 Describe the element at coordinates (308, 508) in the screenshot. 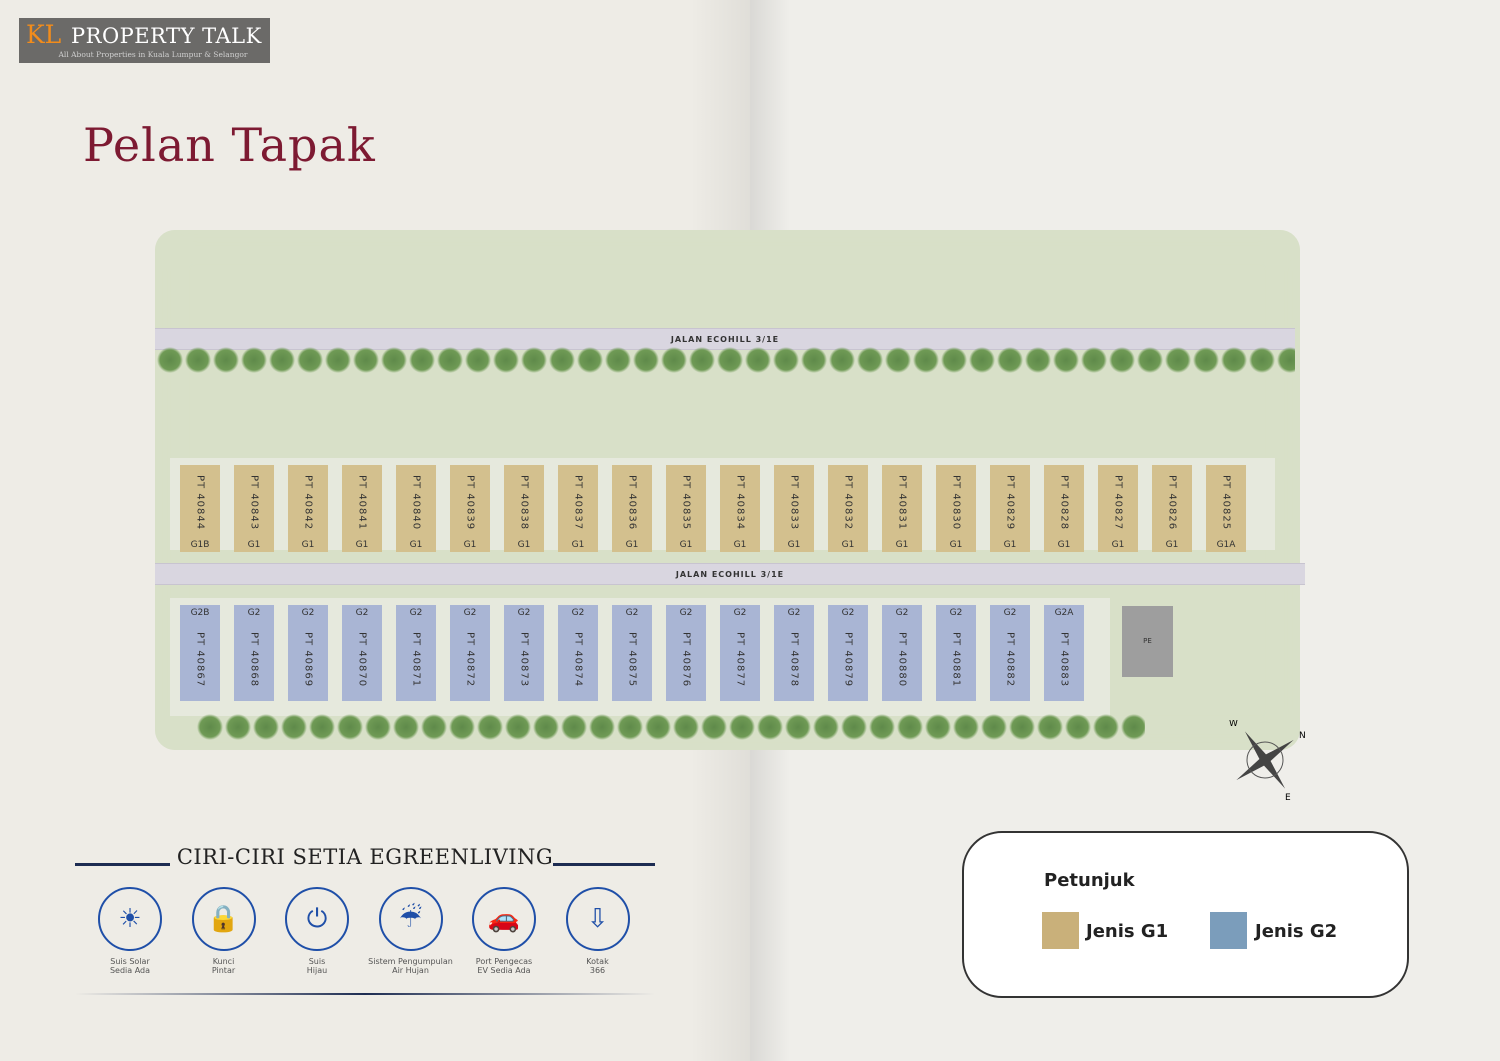

I see `unit-pt-40842: PT 40842 G1` at that location.